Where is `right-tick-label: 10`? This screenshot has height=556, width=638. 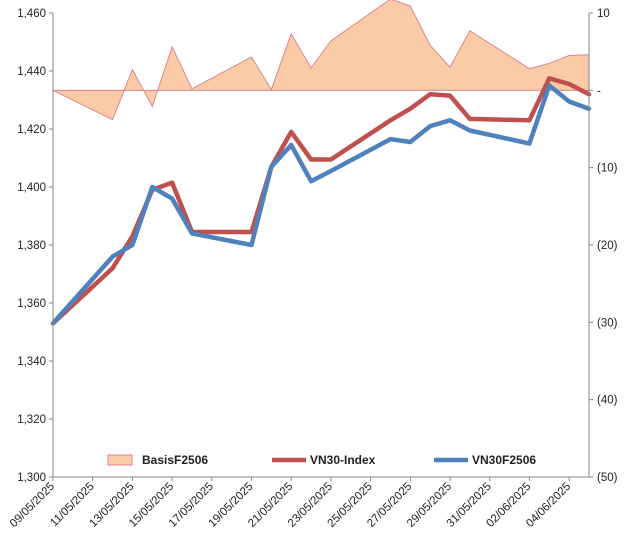
right-tick-label: 10 is located at coordinates (603, 14).